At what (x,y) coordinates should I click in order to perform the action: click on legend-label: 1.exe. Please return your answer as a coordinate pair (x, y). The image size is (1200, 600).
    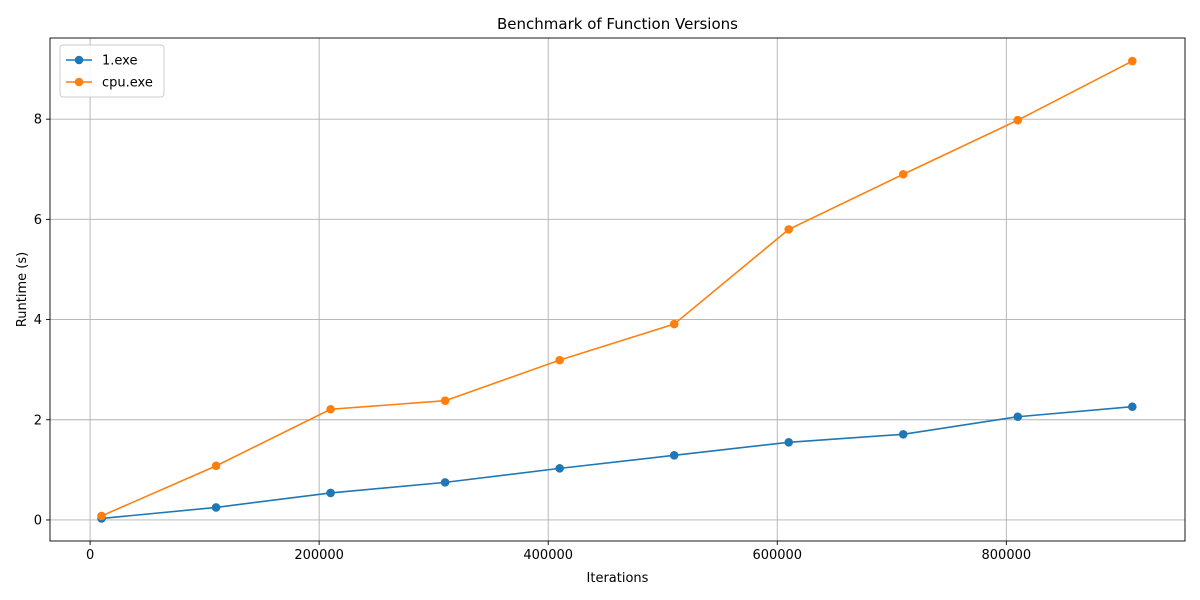
    Looking at the image, I should click on (119, 61).